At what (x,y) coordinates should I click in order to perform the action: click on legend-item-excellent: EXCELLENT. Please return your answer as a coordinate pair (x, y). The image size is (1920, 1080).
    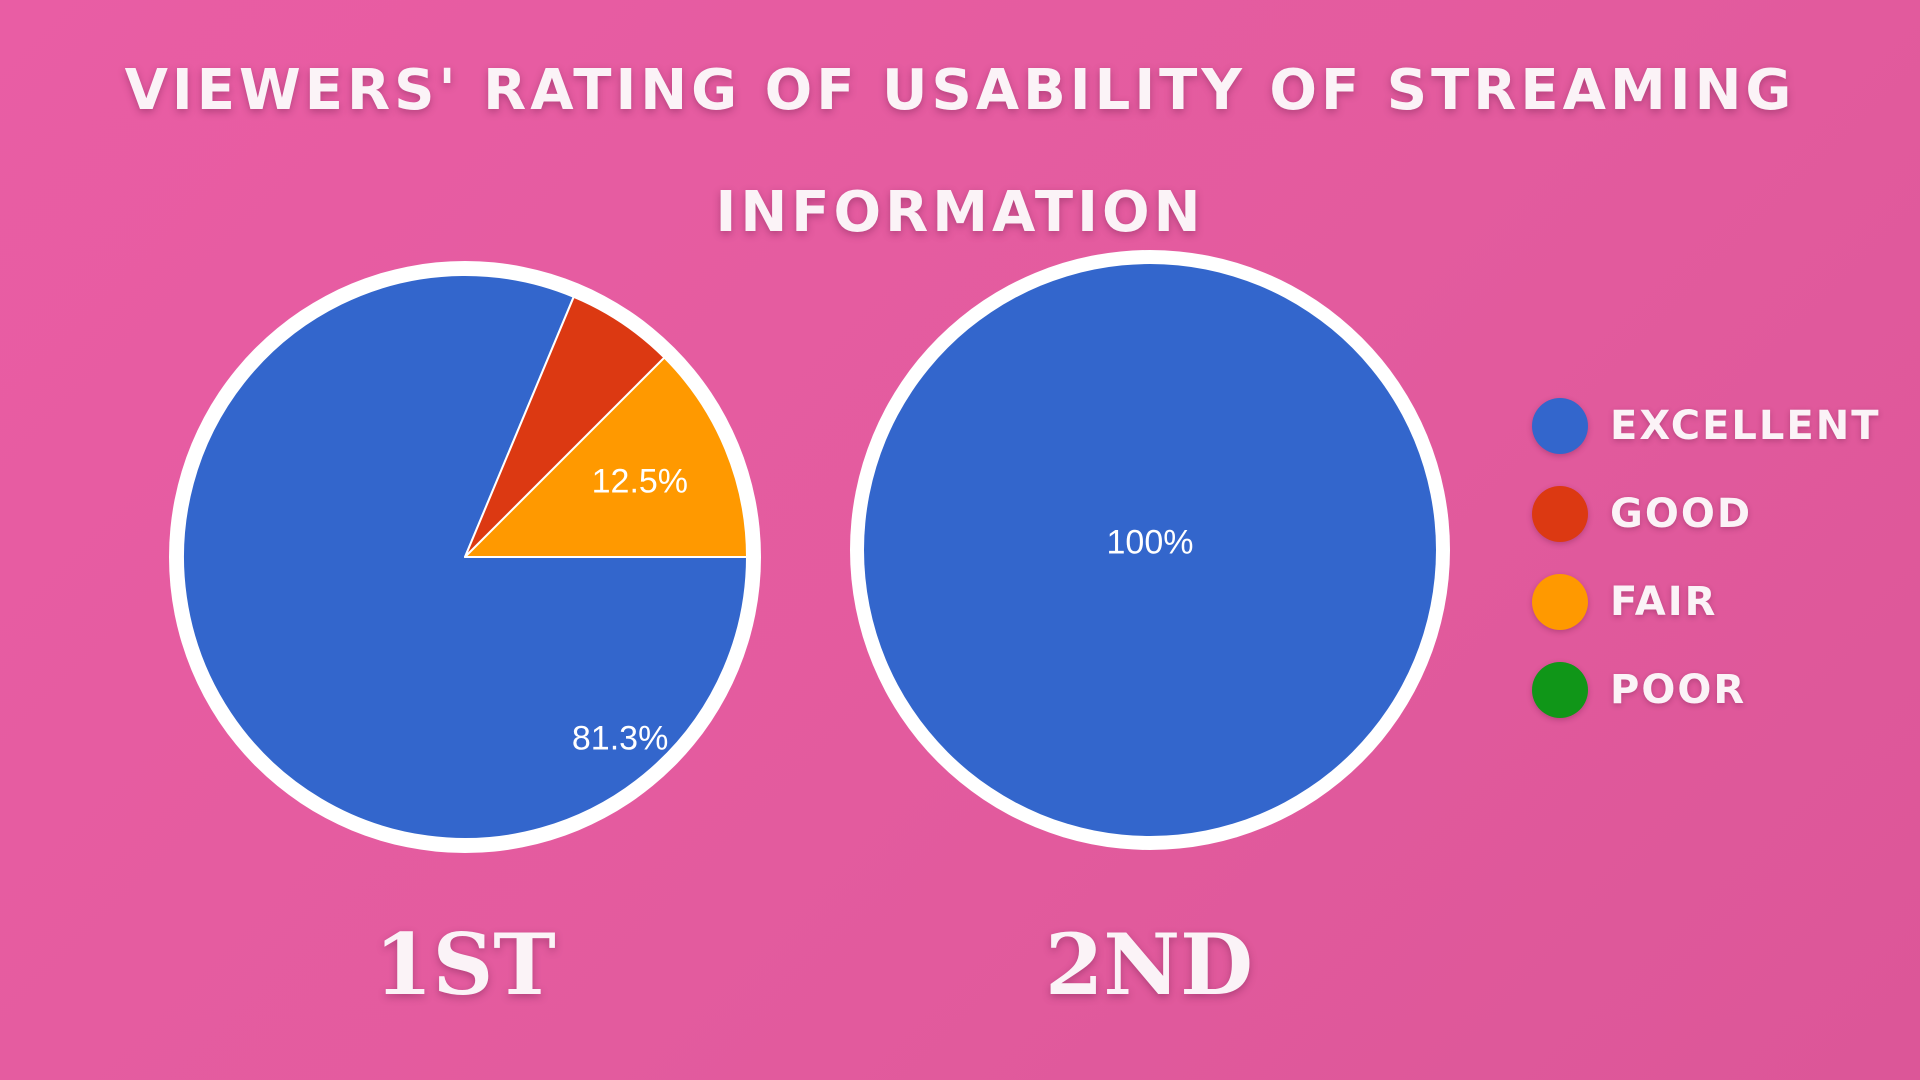
    Looking at the image, I should click on (1706, 426).